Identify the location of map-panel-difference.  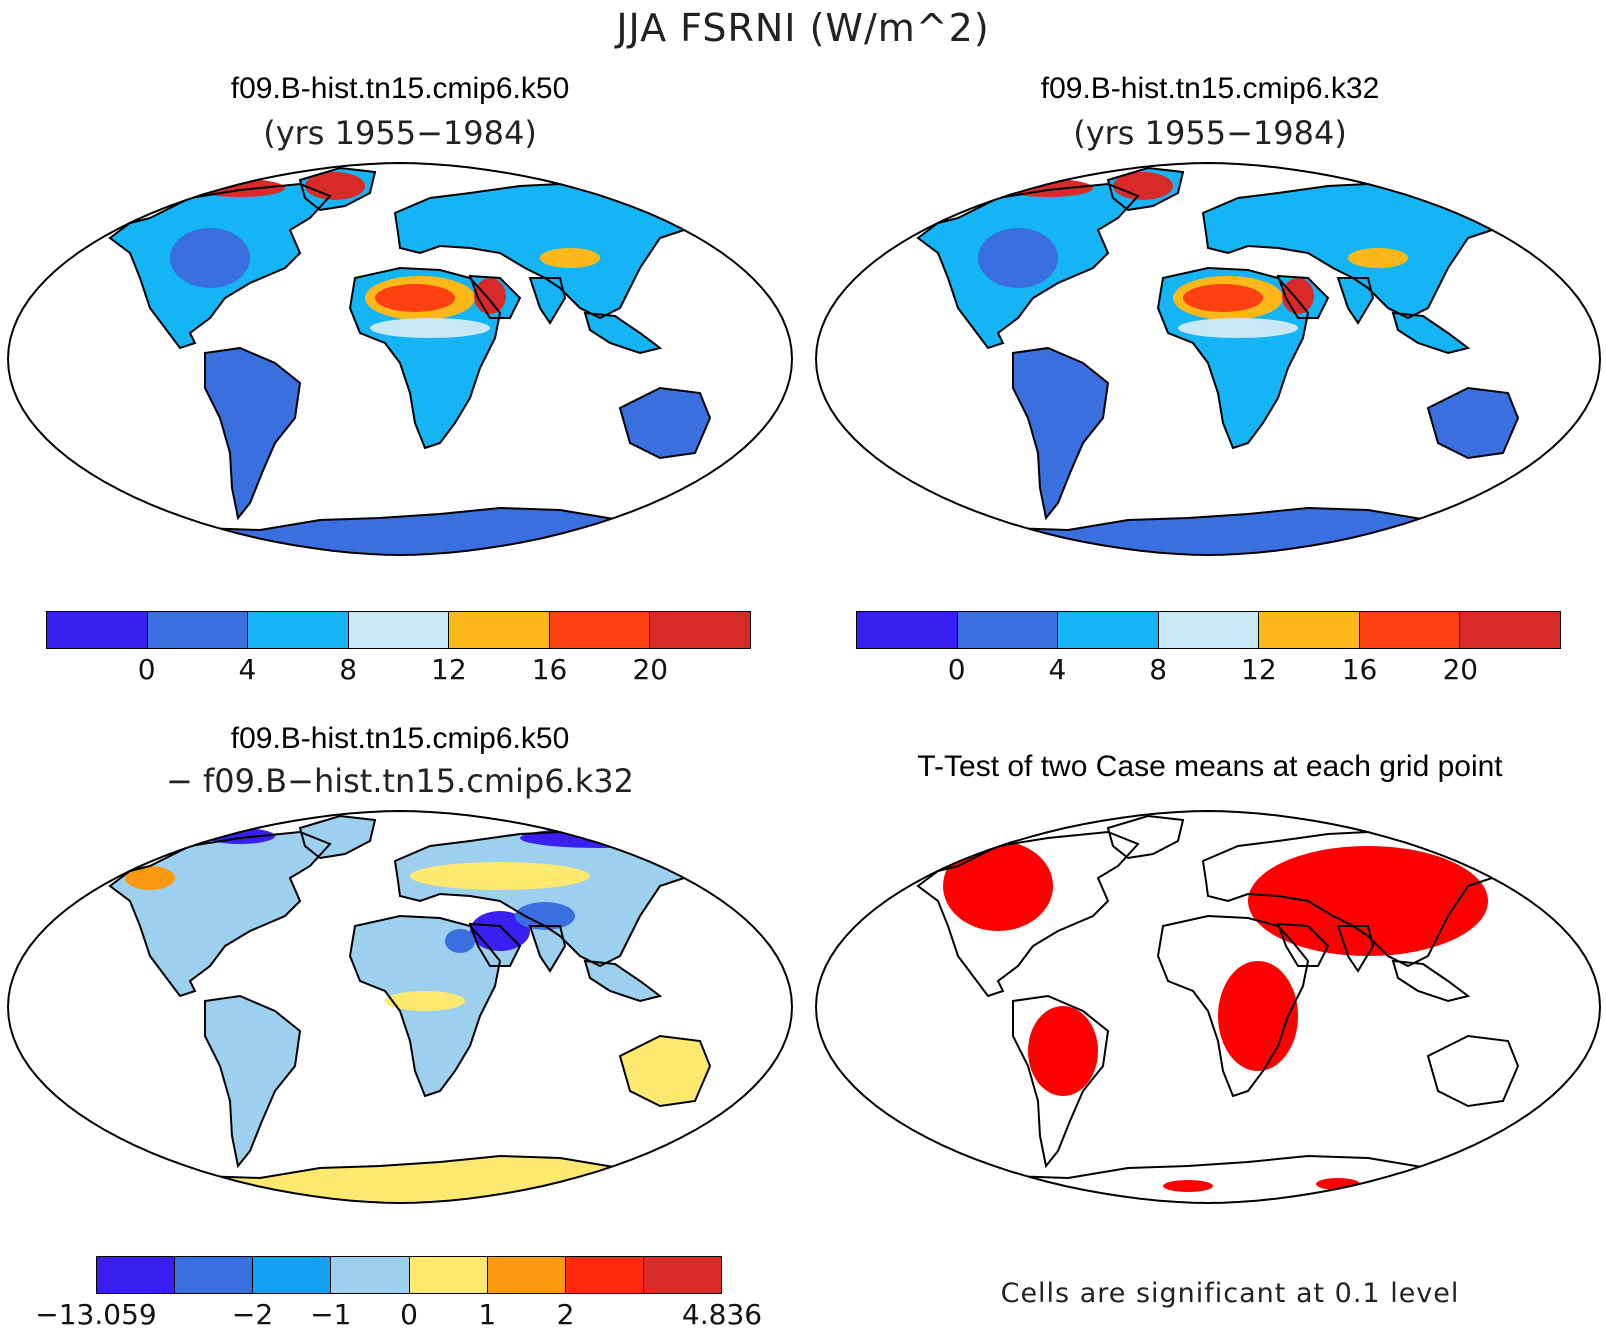
(400, 1007).